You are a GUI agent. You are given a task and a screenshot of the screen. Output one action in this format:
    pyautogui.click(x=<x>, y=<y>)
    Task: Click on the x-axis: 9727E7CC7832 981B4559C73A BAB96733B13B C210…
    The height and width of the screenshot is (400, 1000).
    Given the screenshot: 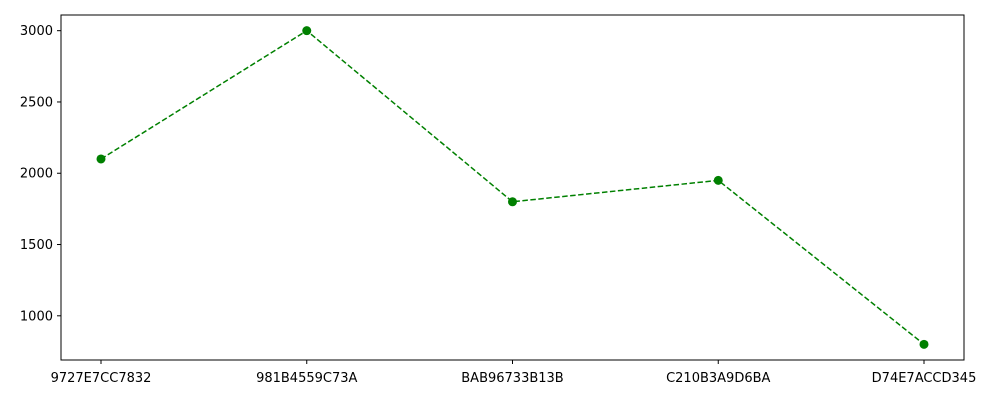 What is the action you would take?
    pyautogui.click(x=514, y=373)
    